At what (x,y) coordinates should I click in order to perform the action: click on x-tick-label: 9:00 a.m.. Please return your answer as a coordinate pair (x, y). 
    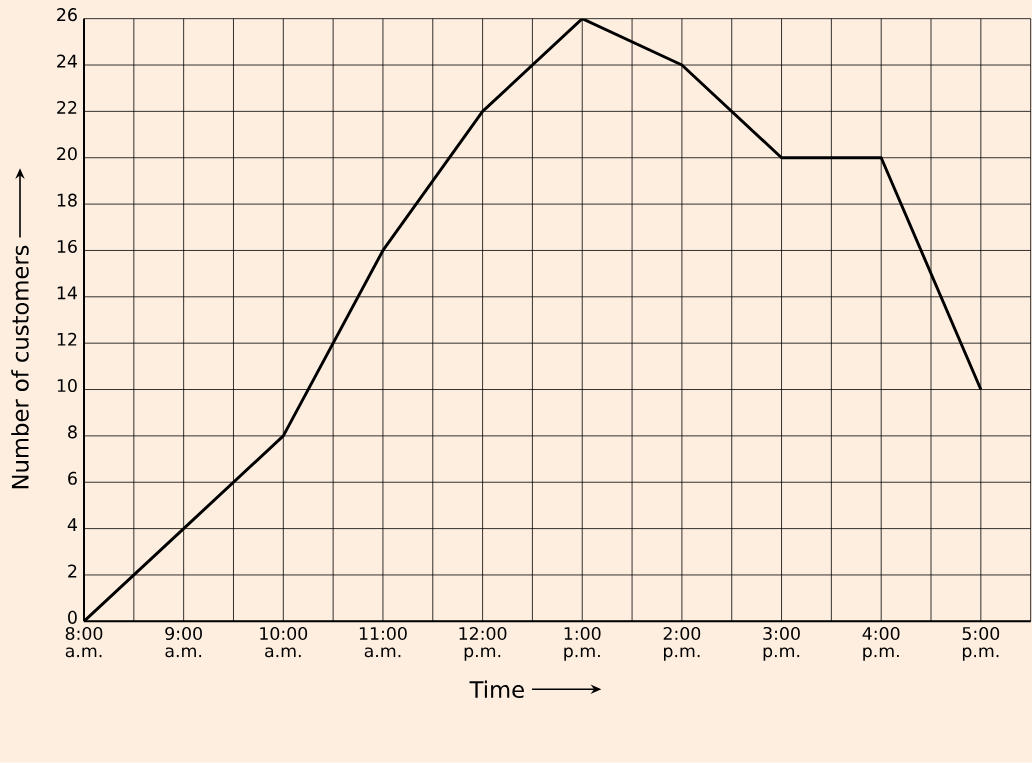
    Looking at the image, I should click on (183, 642).